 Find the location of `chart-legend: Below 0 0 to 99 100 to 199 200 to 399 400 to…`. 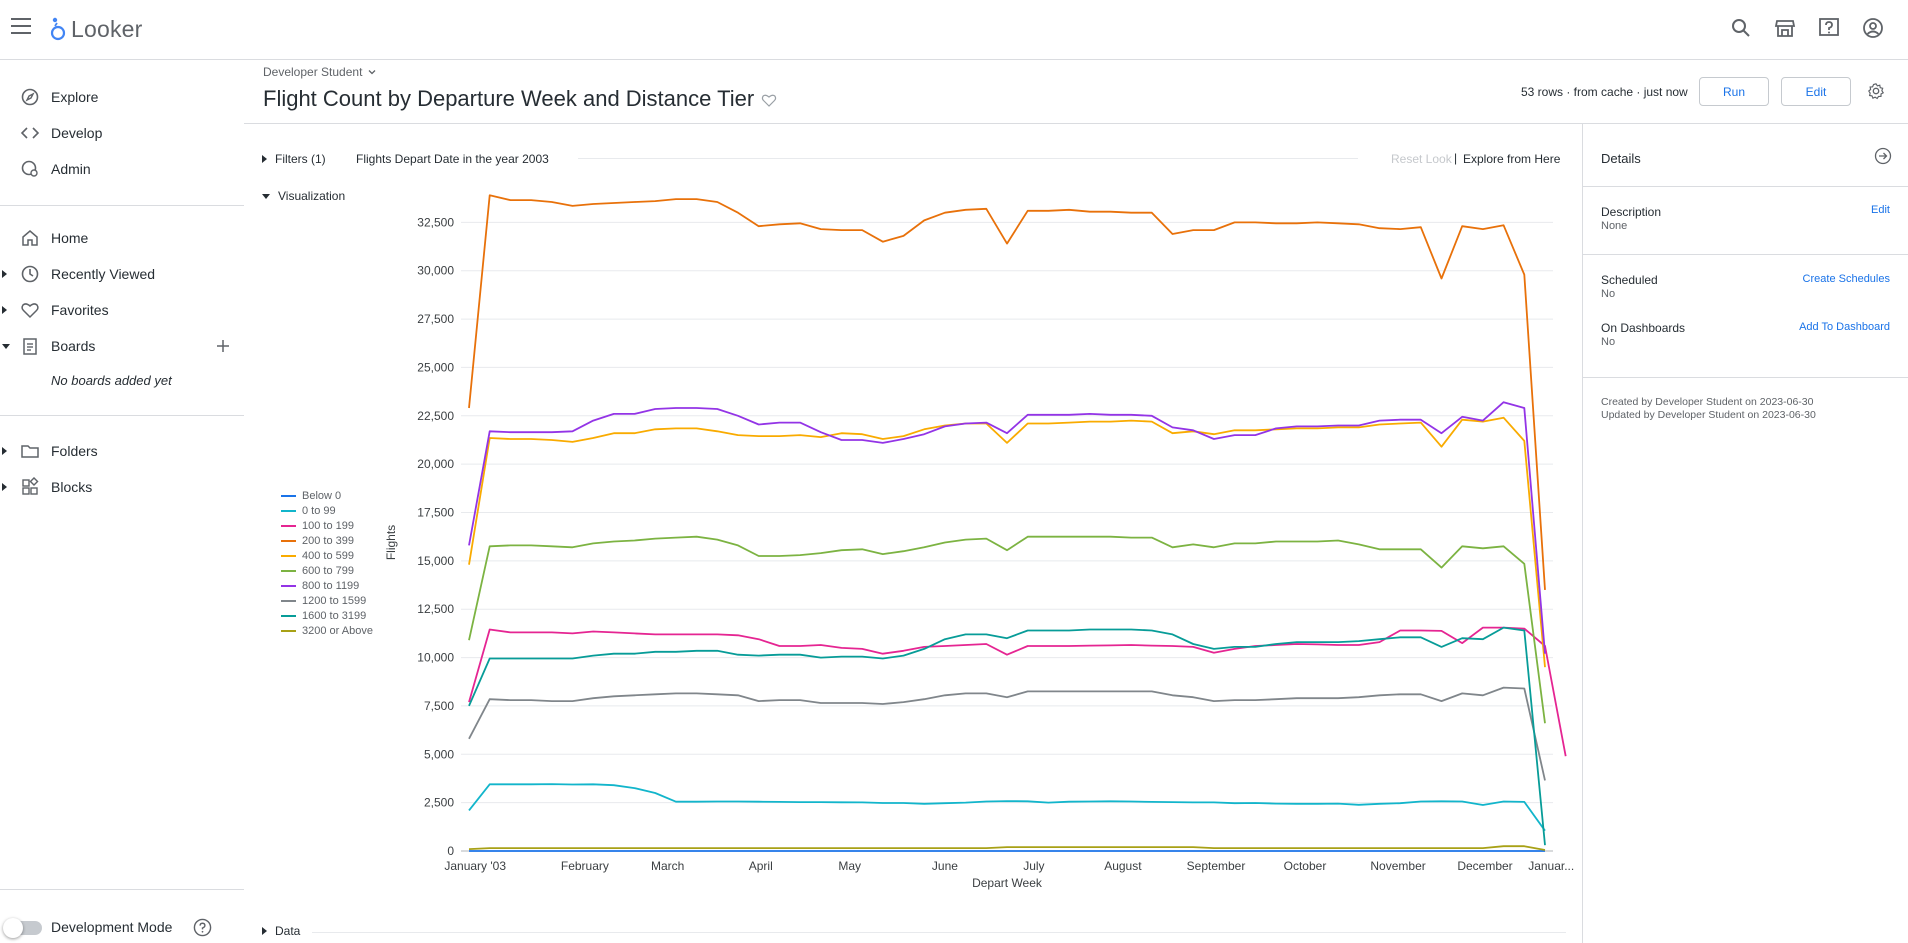

chart-legend: Below 0 0 to 99 100 to 199 200 to 399 400 to… is located at coordinates (327, 563).